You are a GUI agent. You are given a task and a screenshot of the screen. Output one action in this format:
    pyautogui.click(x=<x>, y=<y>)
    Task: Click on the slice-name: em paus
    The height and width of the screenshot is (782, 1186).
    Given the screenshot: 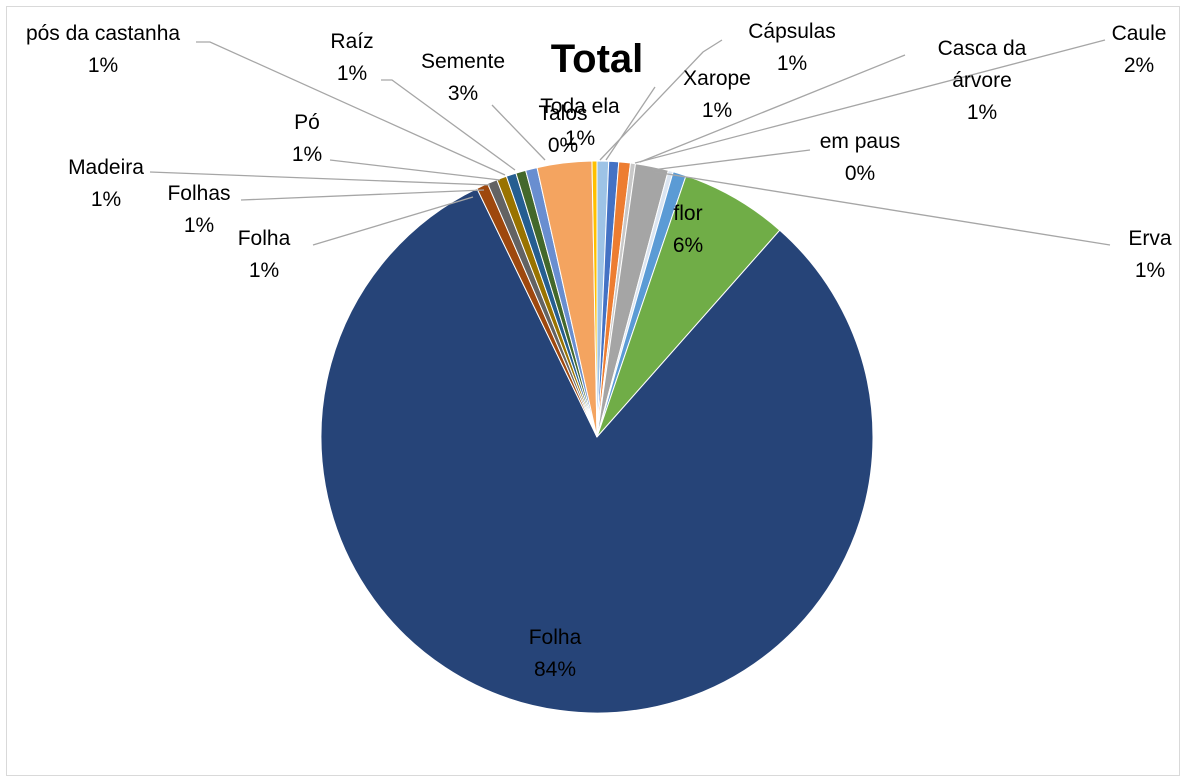 What is the action you would take?
    pyautogui.click(x=860, y=141)
    